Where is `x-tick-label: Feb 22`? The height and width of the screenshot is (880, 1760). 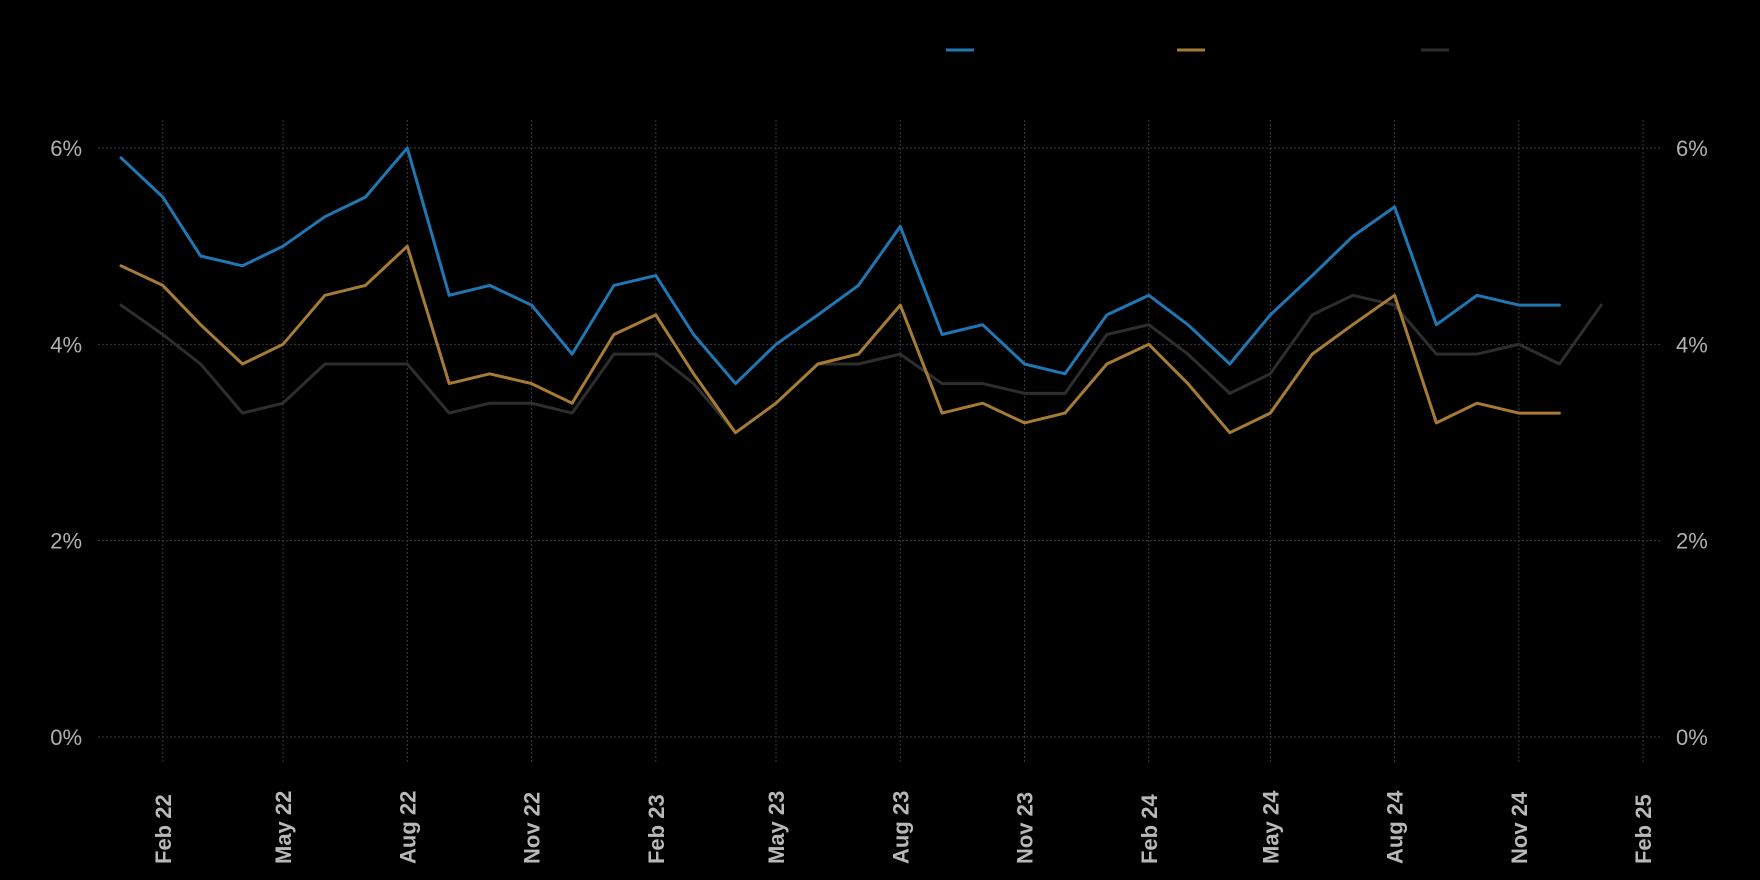
x-tick-label: Feb 22 is located at coordinates (163, 829).